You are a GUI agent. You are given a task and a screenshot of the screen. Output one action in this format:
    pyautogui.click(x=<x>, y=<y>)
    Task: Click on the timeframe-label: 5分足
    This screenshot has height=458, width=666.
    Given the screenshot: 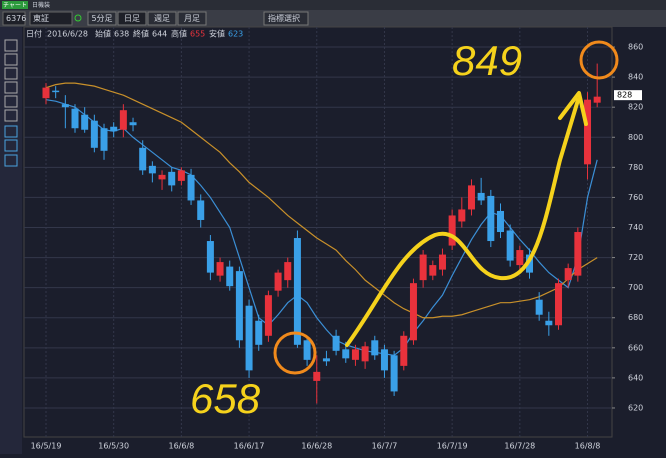 What is the action you would take?
    pyautogui.click(x=101, y=18)
    